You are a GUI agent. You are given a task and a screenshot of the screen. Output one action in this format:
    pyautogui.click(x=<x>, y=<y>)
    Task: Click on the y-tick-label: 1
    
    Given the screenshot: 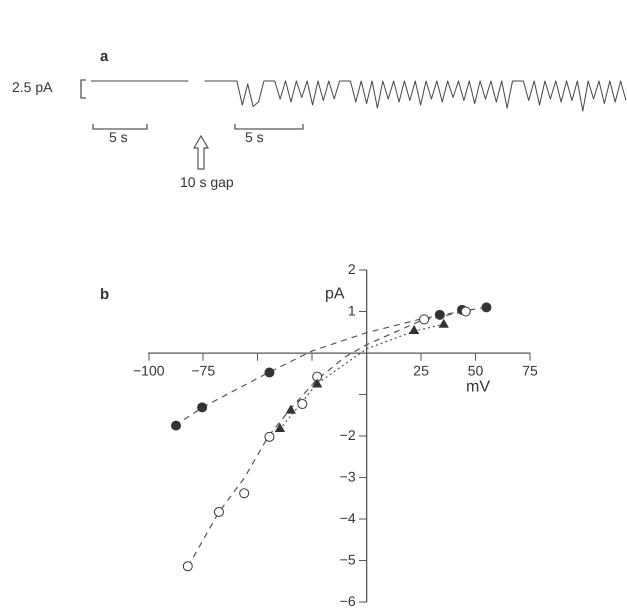 What is the action you would take?
    pyautogui.click(x=352, y=310)
    